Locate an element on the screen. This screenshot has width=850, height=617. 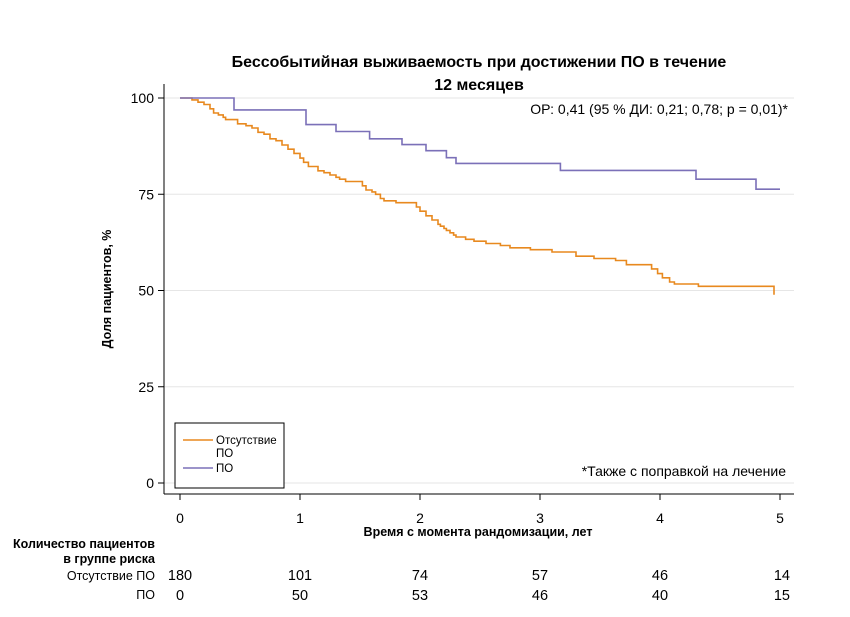
series-line-response is located at coordinates (480, 143).